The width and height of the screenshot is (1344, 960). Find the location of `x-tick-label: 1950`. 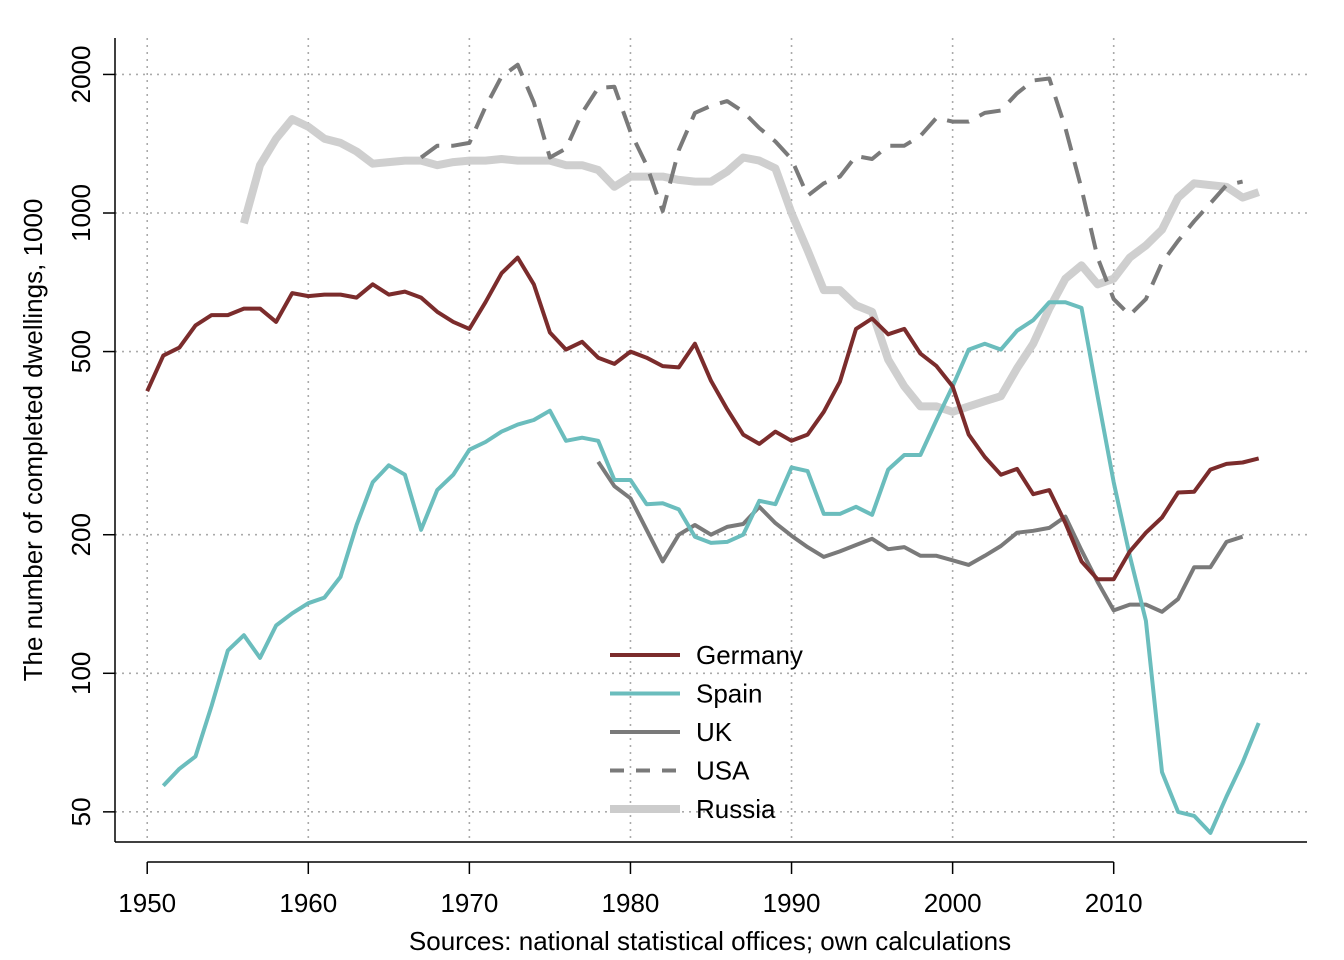

x-tick-label: 1950 is located at coordinates (147, 903).